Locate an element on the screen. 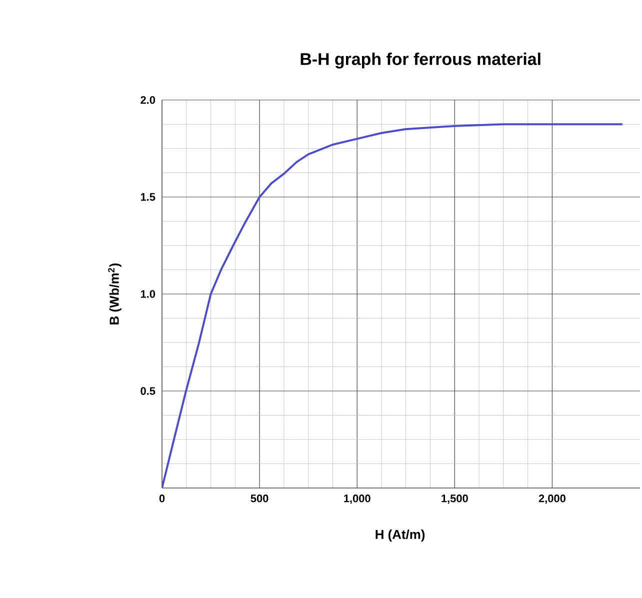 Image resolution: width=642 pixels, height=598 pixels. y-axis-title: B (Wb/m$^{2}$) is located at coordinates (115, 293).